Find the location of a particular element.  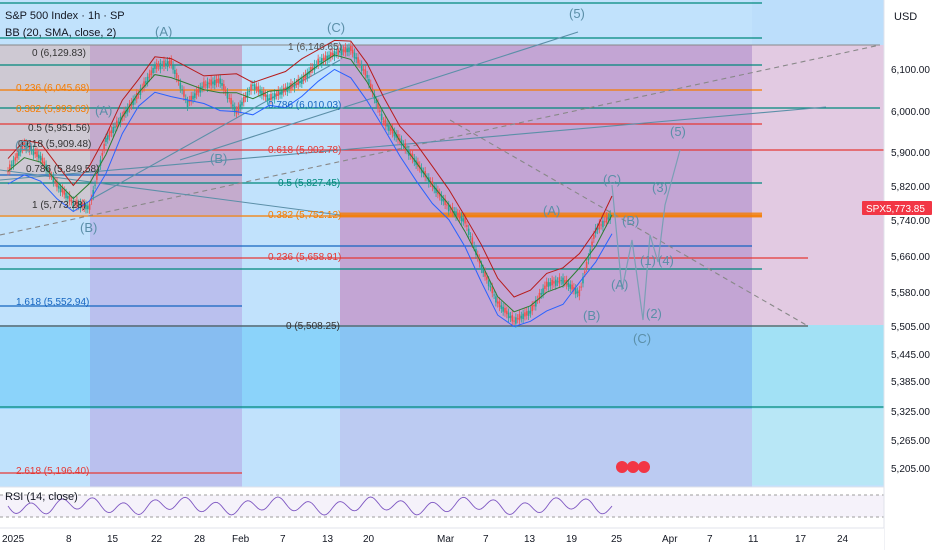

price-tick-label: 5,820.00 is located at coordinates (910, 187).